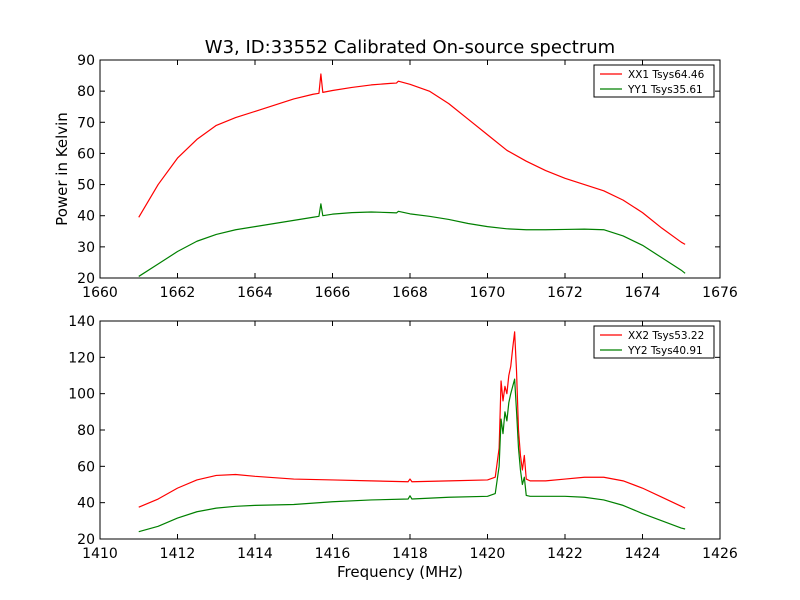 The height and width of the screenshot is (600, 800). Describe the element at coordinates (100, 554) in the screenshot. I see `x-tick-label: 1410` at that location.